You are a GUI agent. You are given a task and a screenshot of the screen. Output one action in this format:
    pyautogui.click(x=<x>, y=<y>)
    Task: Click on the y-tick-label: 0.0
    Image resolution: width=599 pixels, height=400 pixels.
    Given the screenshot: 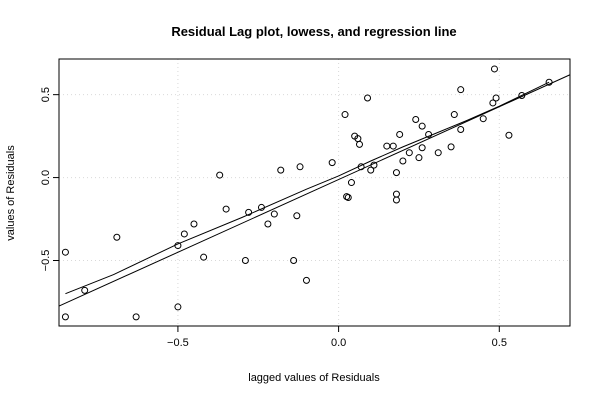 What is the action you would take?
    pyautogui.click(x=46, y=177)
    